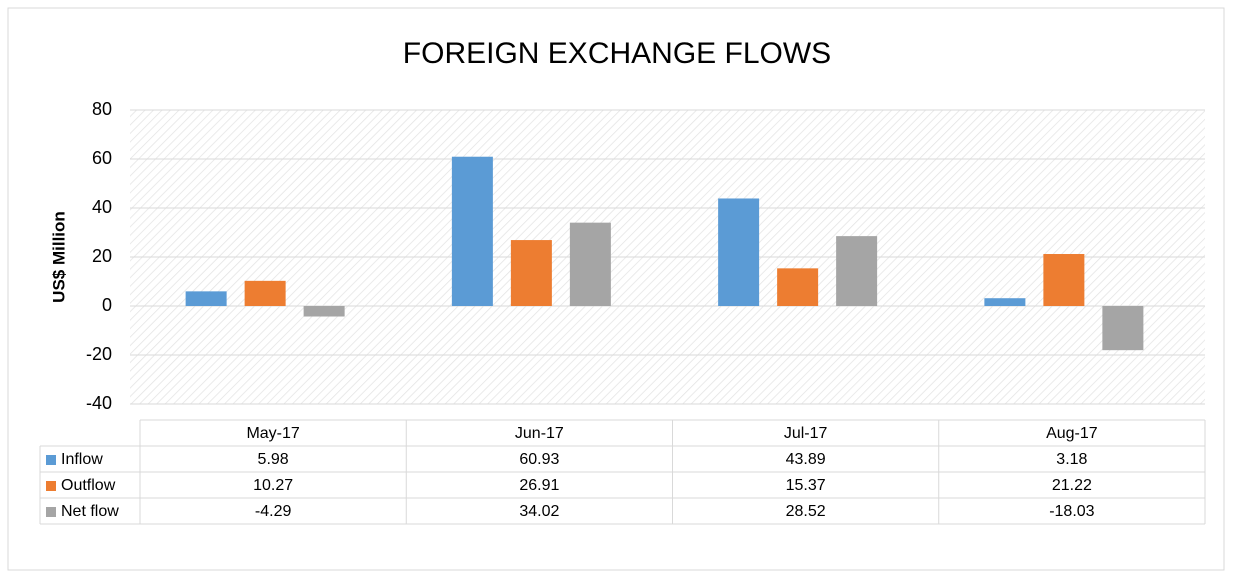 This screenshot has height=580, width=1233. What do you see at coordinates (102, 158) in the screenshot?
I see `y-tick-label: 60` at bounding box center [102, 158].